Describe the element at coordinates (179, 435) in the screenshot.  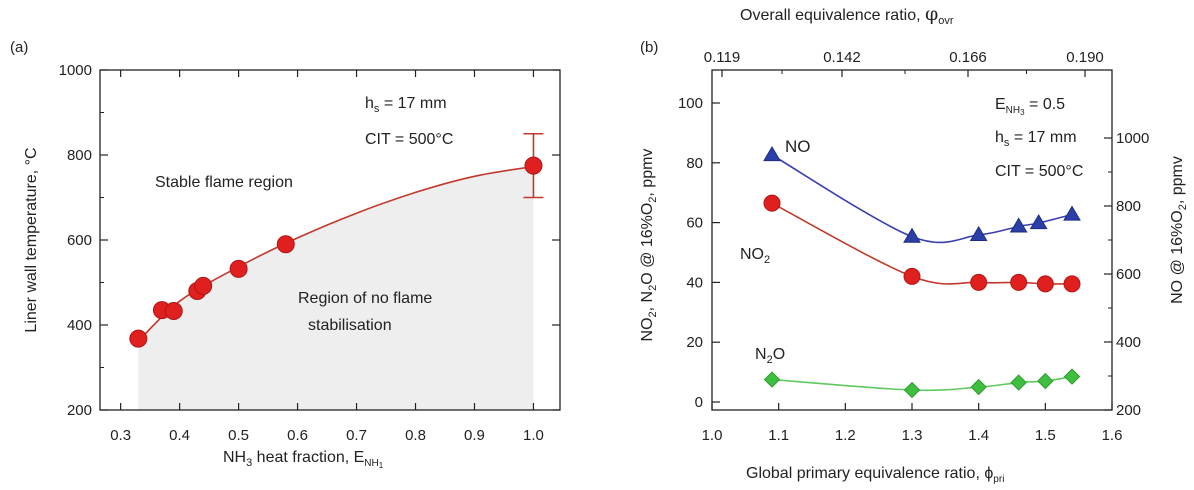
I see `panel-a-x-tick-label: 0.4` at that location.